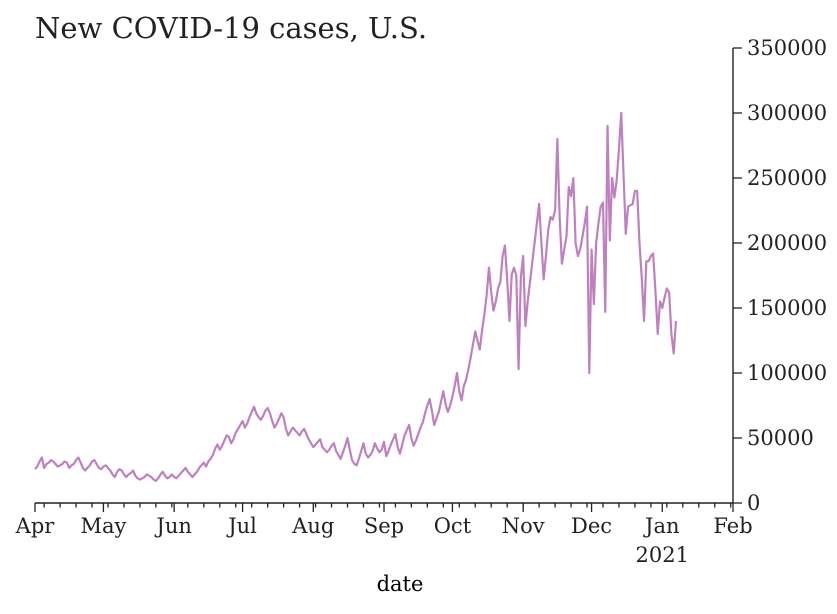 The image size is (837, 614). What do you see at coordinates (312, 526) in the screenshot?
I see `x-tick-label: Aug` at bounding box center [312, 526].